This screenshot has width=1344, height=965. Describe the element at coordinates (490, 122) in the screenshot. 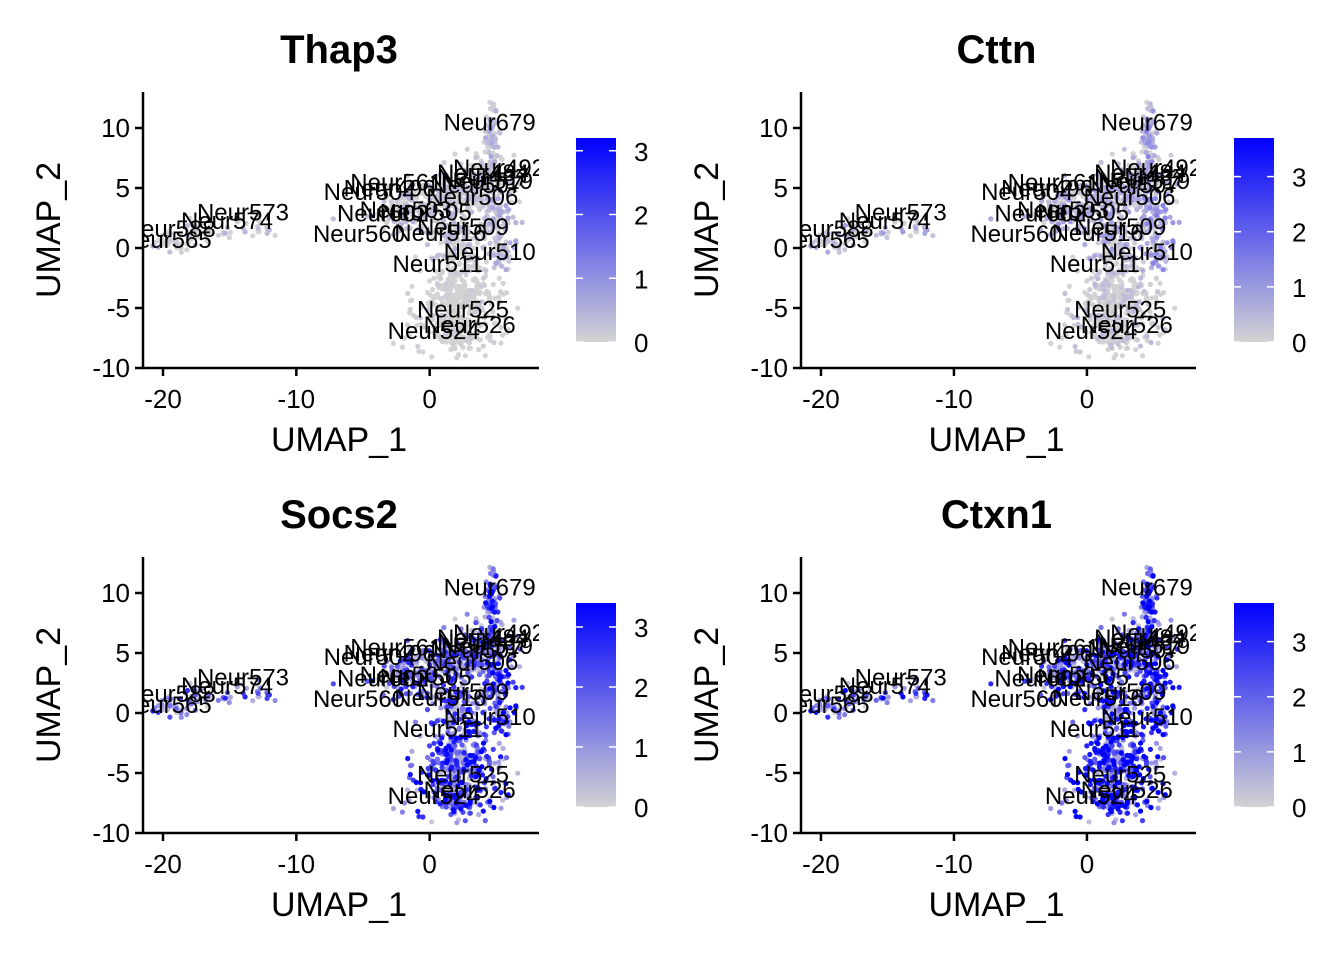

I see `cluster-label: Neur679` at that location.